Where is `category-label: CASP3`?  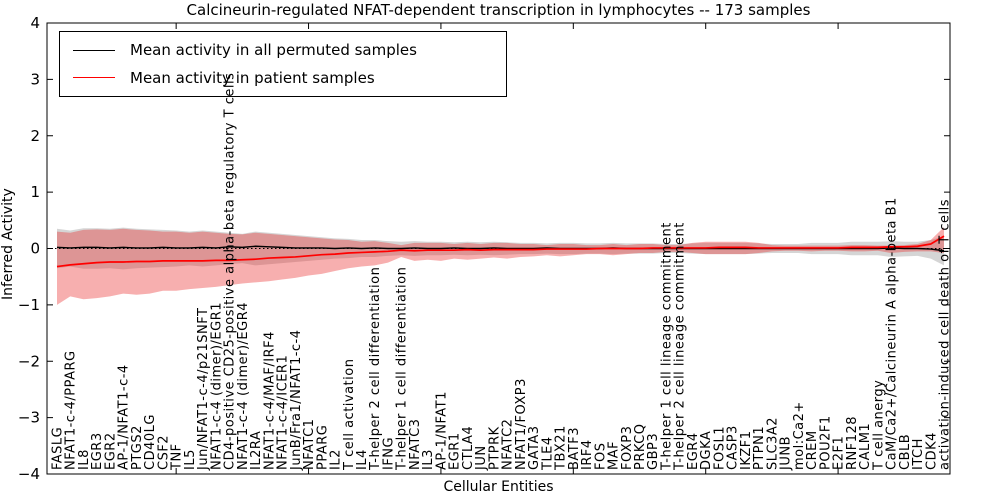 category-label: CASP3 is located at coordinates (733, 447).